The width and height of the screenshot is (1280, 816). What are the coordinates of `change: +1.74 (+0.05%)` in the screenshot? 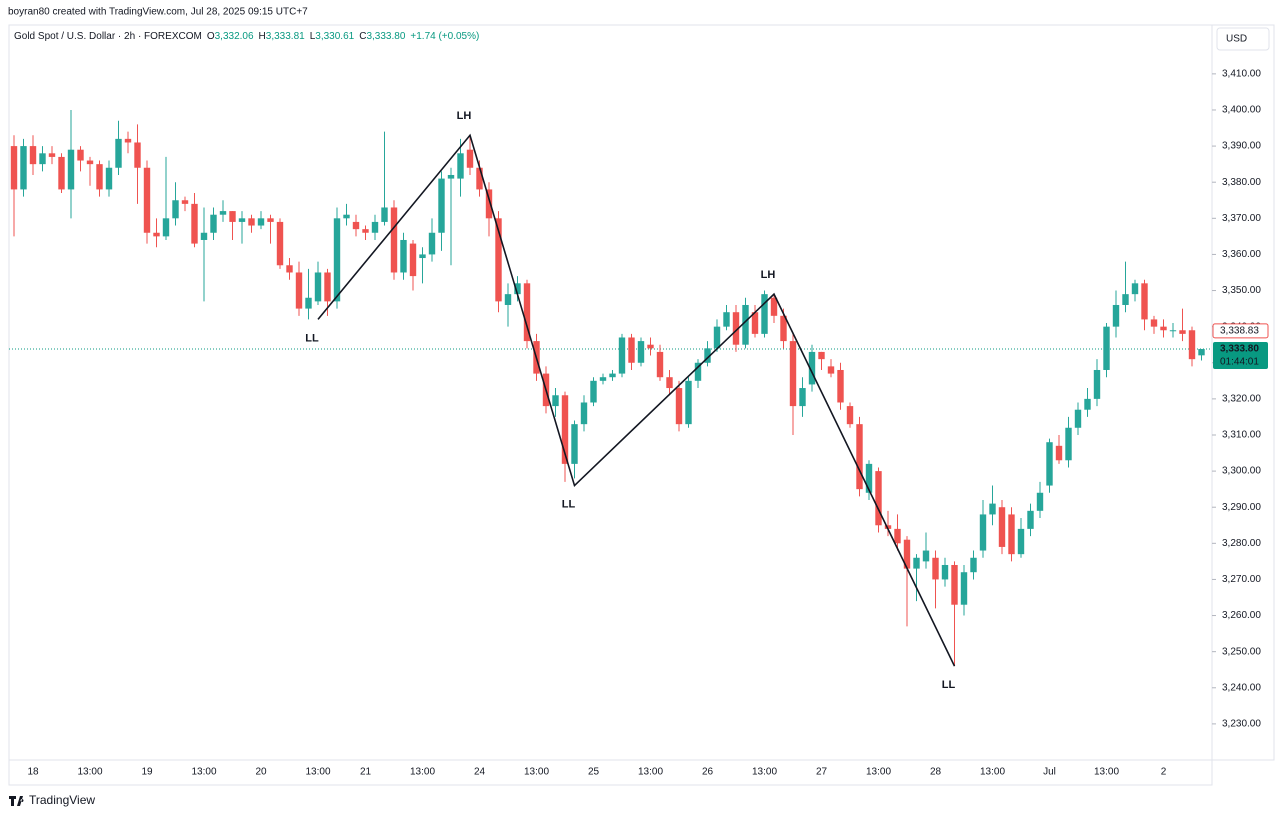 It's located at (444, 36).